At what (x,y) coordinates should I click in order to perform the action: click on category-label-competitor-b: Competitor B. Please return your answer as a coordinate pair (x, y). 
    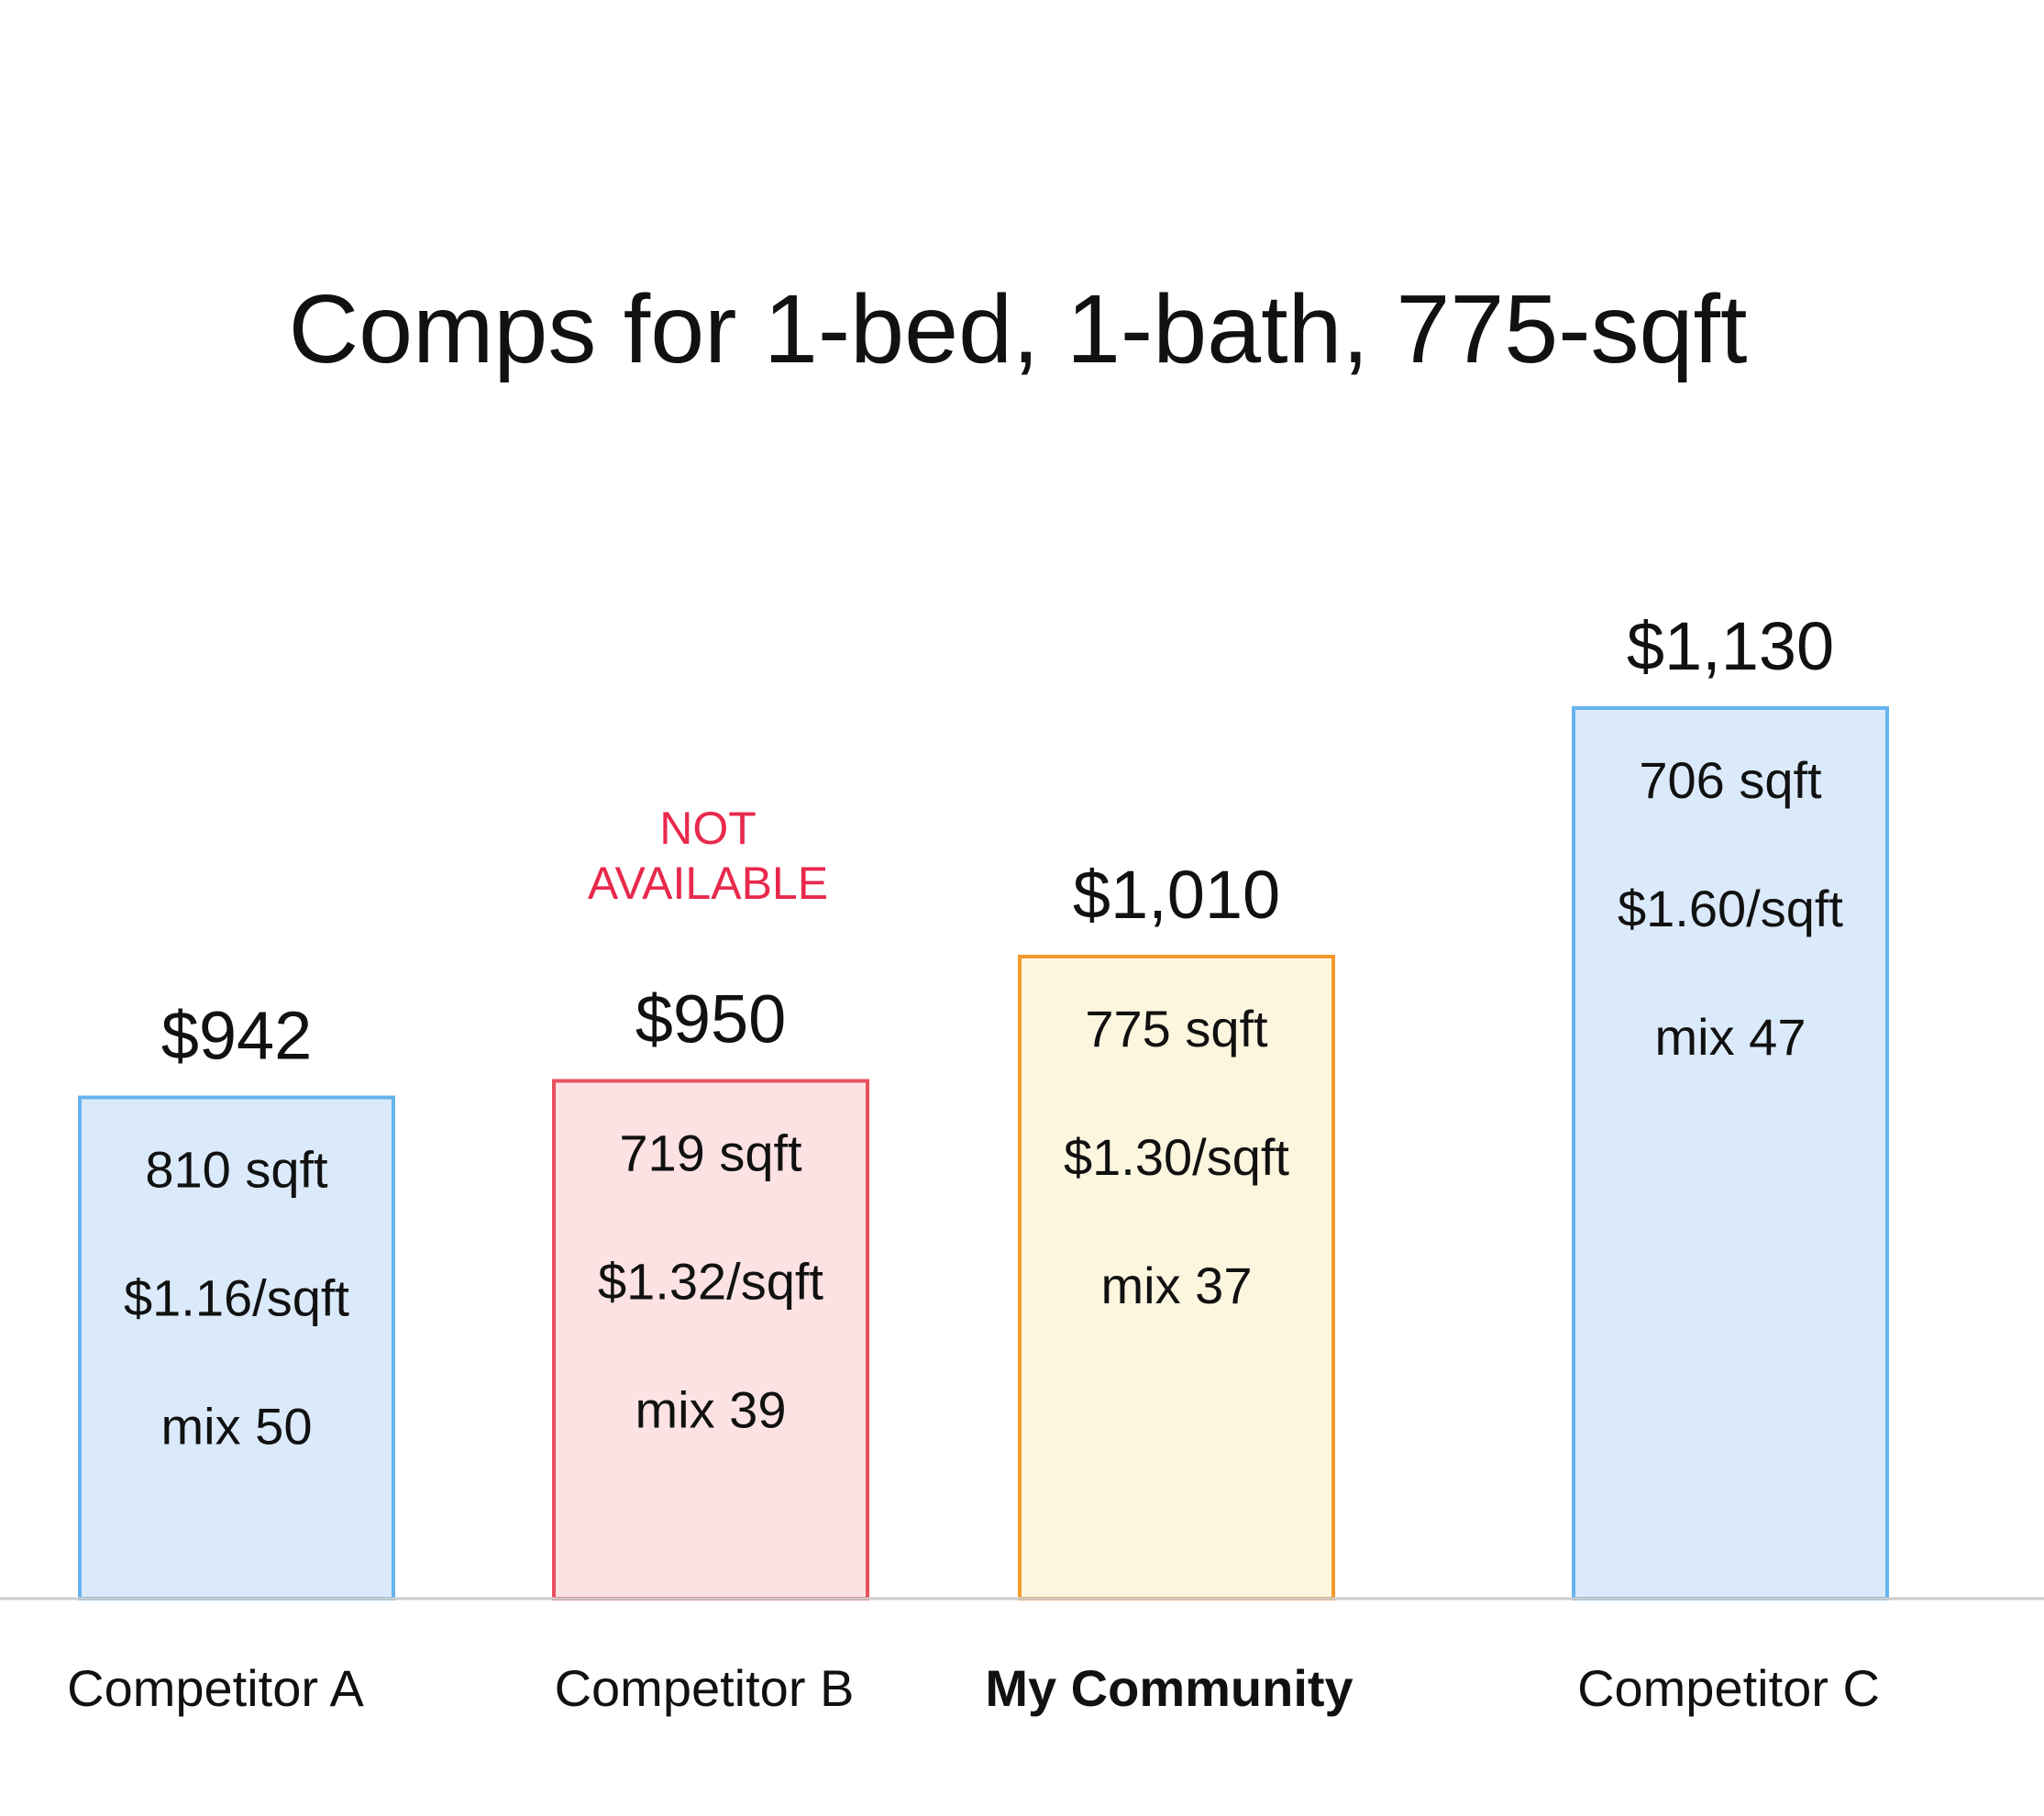
    Looking at the image, I should click on (705, 1688).